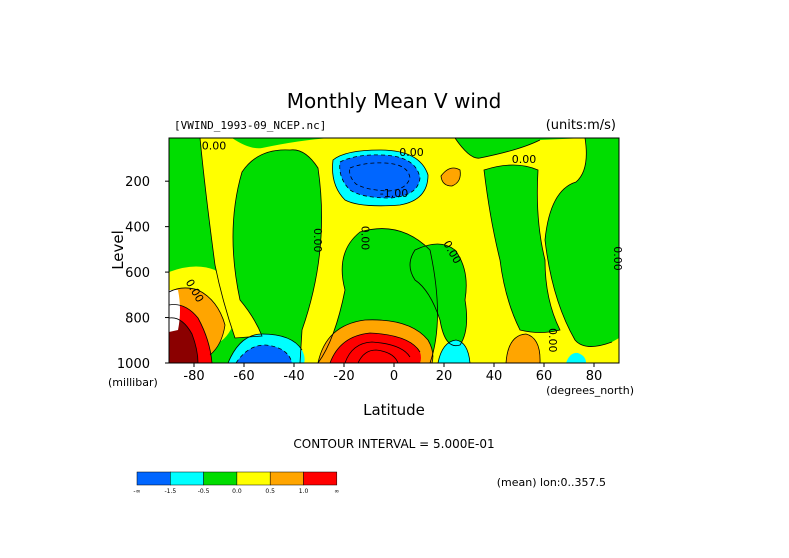  What do you see at coordinates (544, 376) in the screenshot?
I see `x-tick-label: 60` at bounding box center [544, 376].